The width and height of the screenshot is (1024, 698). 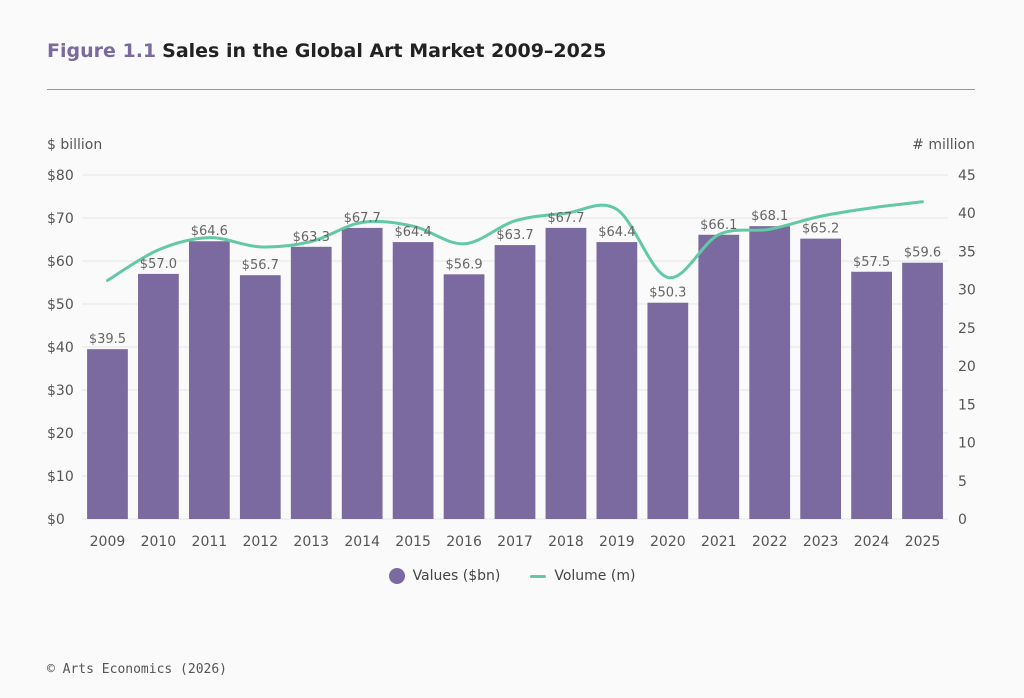 I want to click on legend-item-values: Values ($bn), so click(x=444, y=576).